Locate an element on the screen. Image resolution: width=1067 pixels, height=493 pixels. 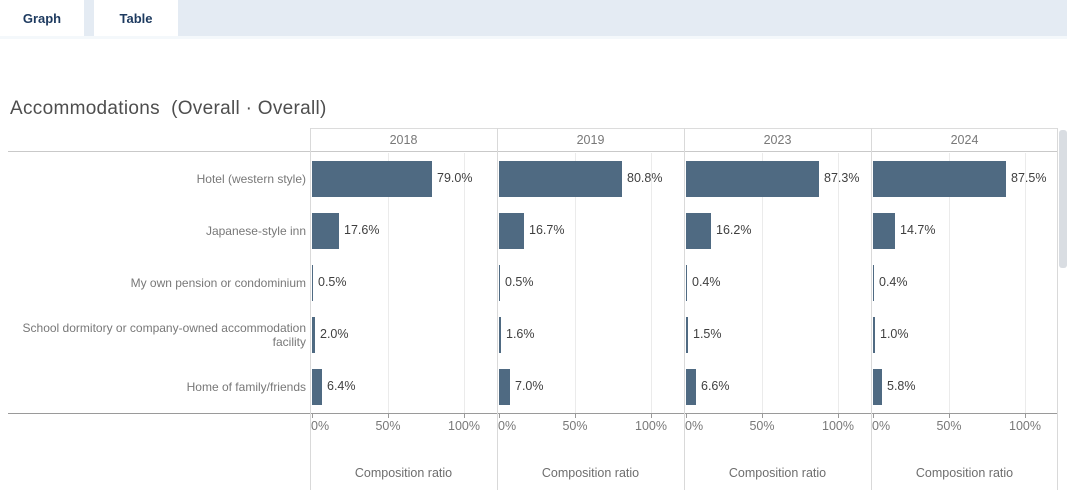
value-label: 1.5% is located at coordinates (707, 334).